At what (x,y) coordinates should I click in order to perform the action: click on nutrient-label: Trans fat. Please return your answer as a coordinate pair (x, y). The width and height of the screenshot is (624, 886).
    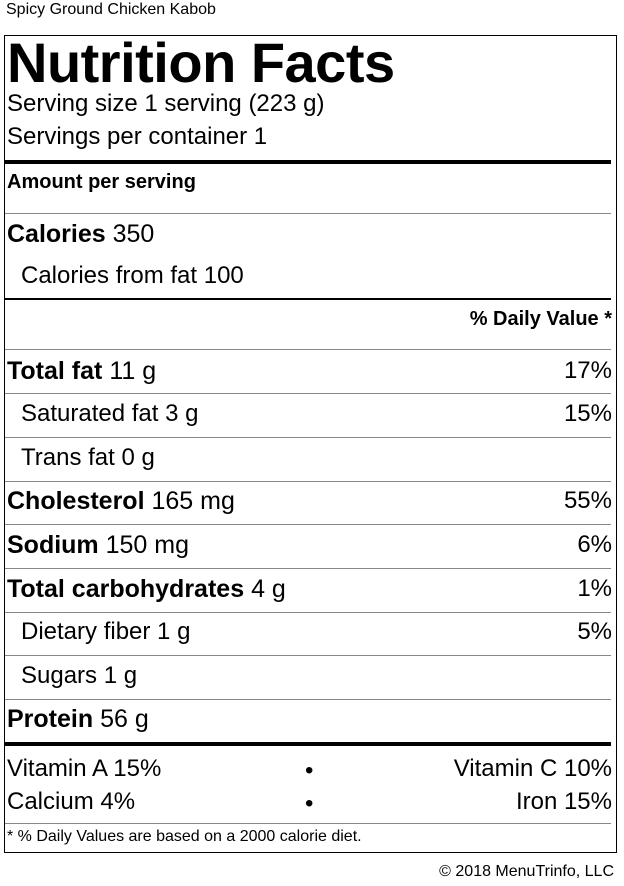
    Looking at the image, I should click on (68, 457).